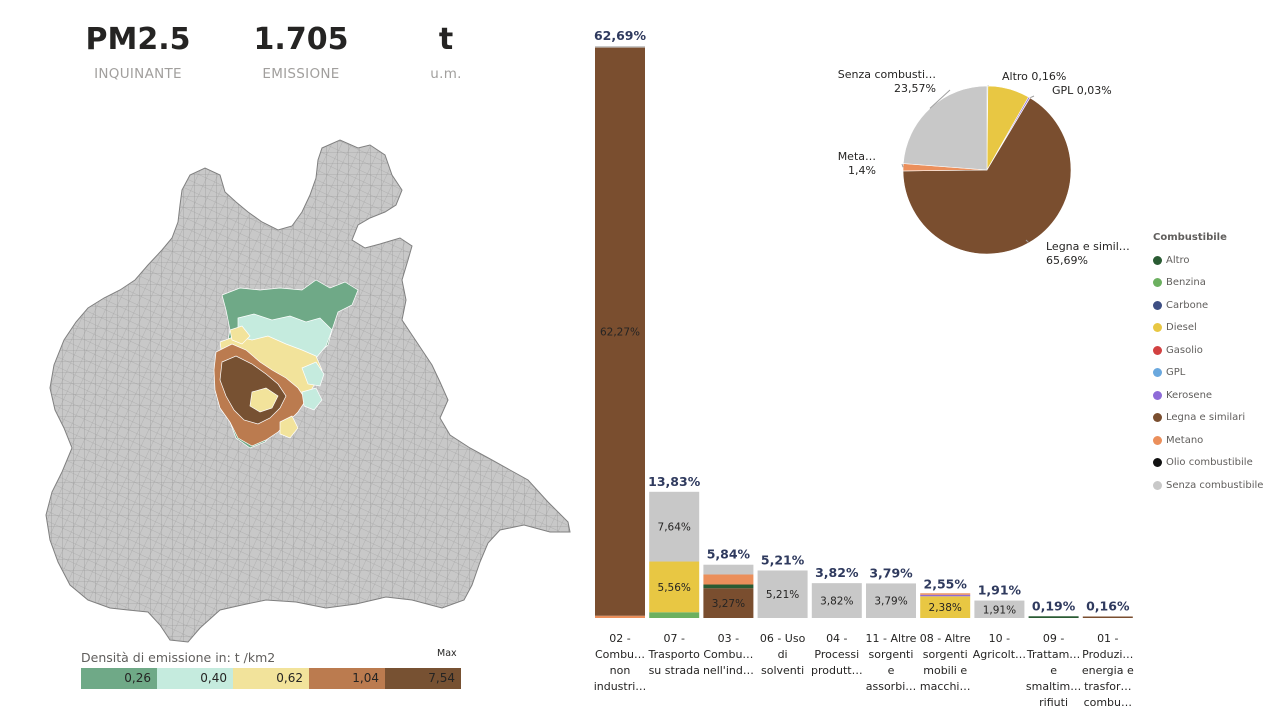 This screenshot has height=720, width=1280. What do you see at coordinates (862, 170) in the screenshot?
I see `pie-slice-label: 1,4%` at bounding box center [862, 170].